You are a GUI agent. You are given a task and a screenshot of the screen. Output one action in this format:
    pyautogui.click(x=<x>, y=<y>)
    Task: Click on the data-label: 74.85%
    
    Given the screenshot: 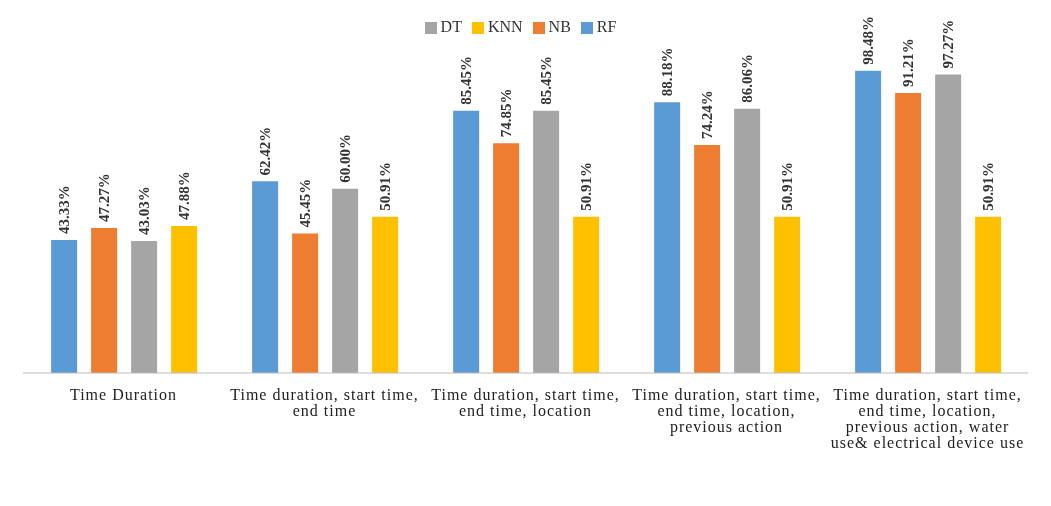 What is the action you would take?
    pyautogui.click(x=506, y=113)
    